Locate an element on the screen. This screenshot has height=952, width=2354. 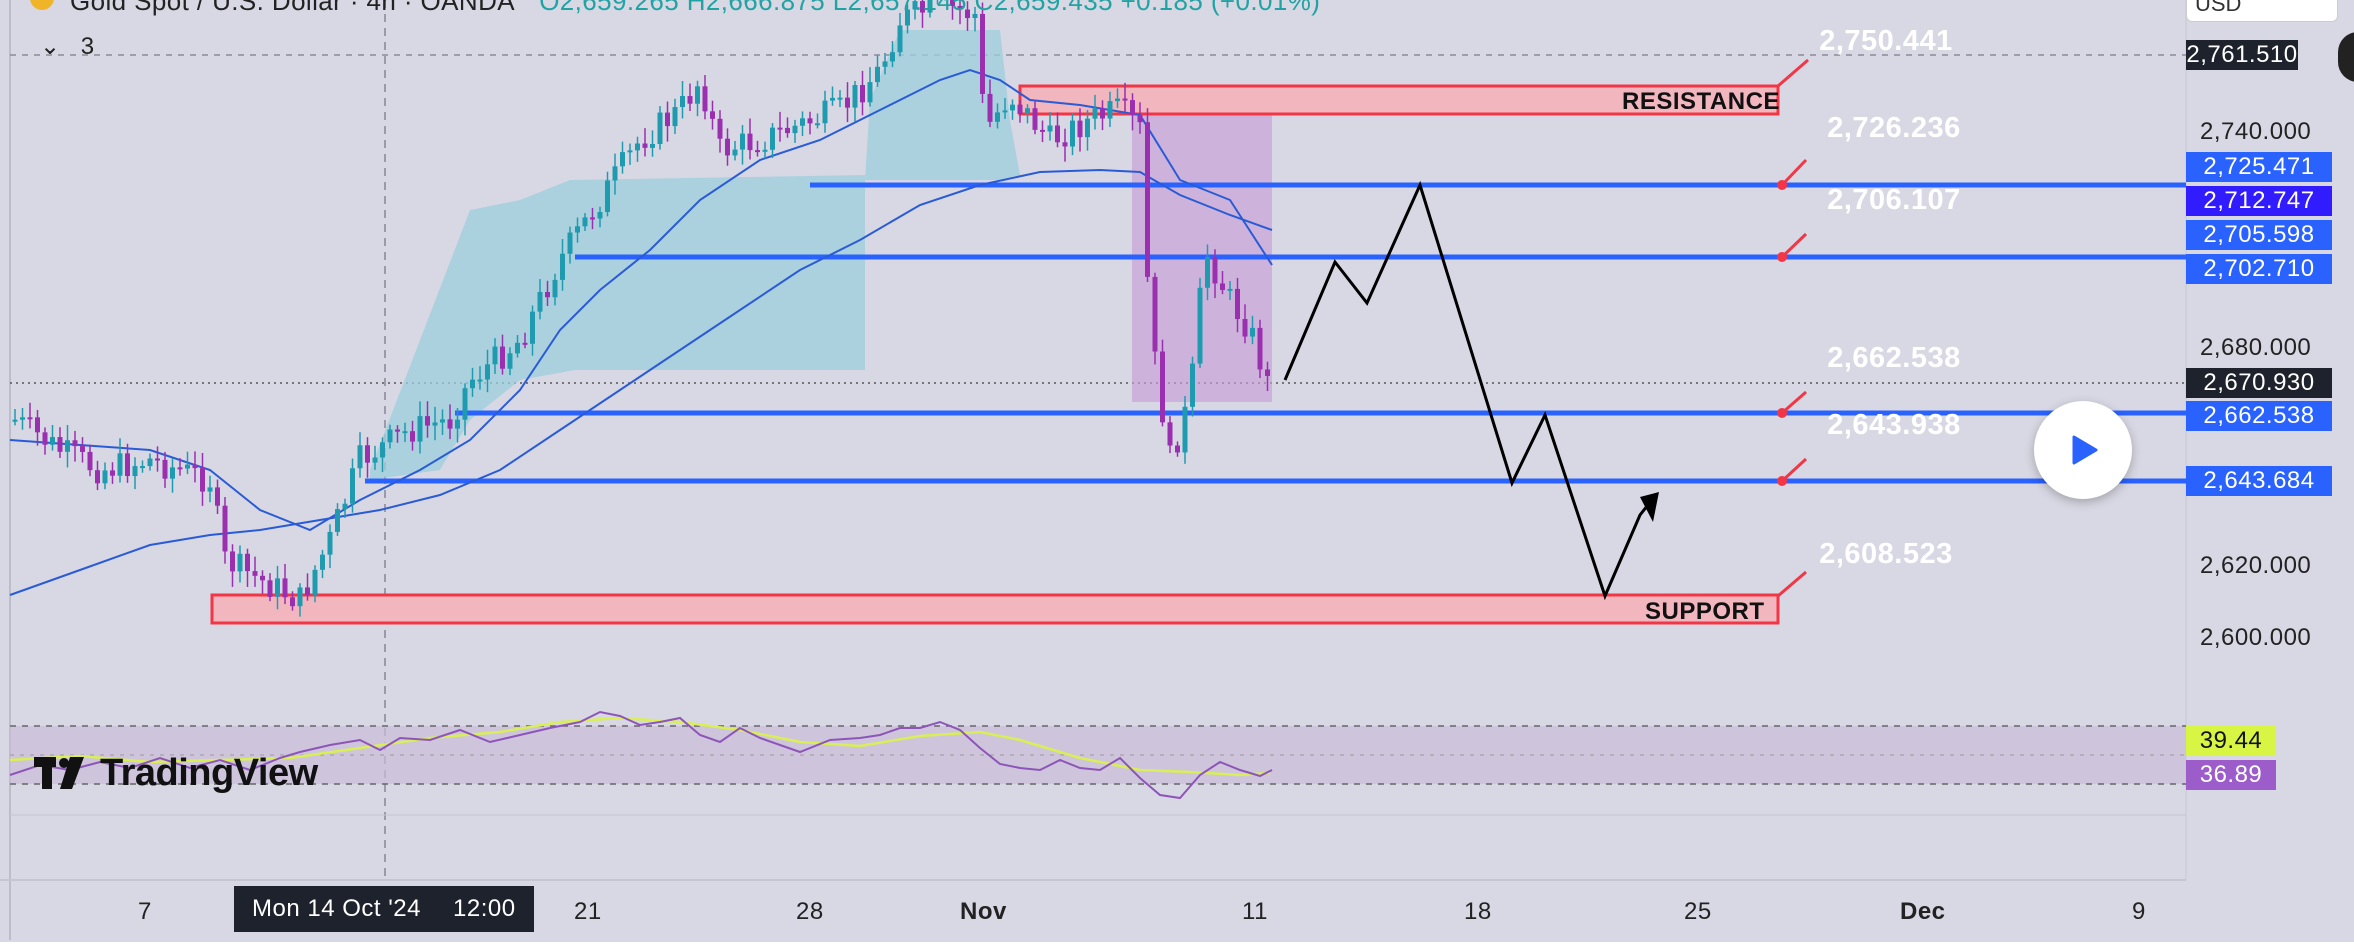
resistance-zone is located at coordinates (1399, 100).